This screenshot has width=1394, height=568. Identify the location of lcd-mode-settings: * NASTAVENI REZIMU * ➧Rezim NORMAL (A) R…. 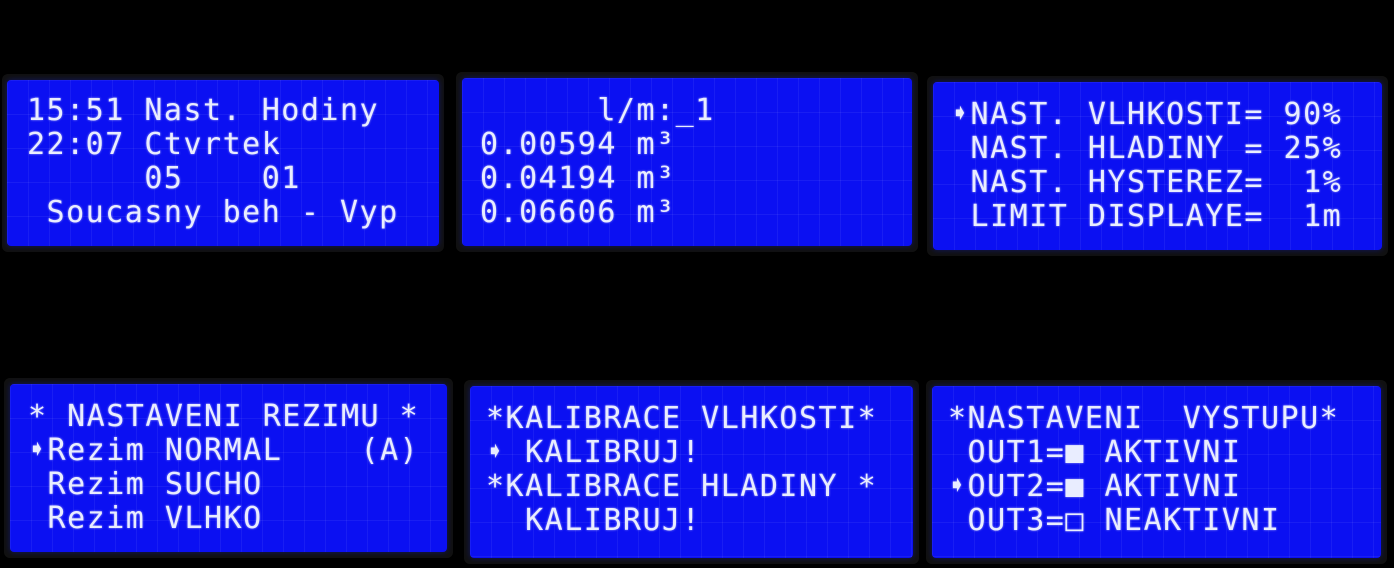
(228, 468).